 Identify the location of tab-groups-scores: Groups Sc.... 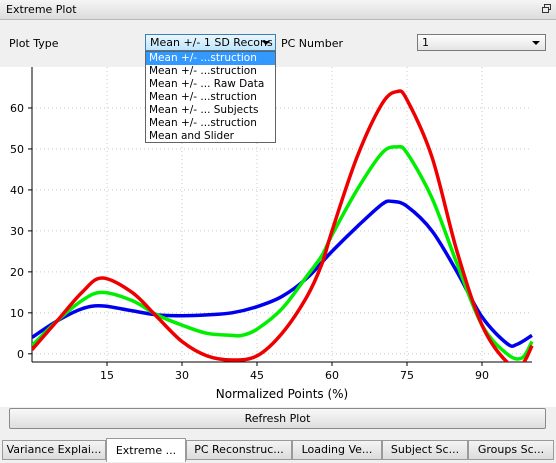
(511, 450).